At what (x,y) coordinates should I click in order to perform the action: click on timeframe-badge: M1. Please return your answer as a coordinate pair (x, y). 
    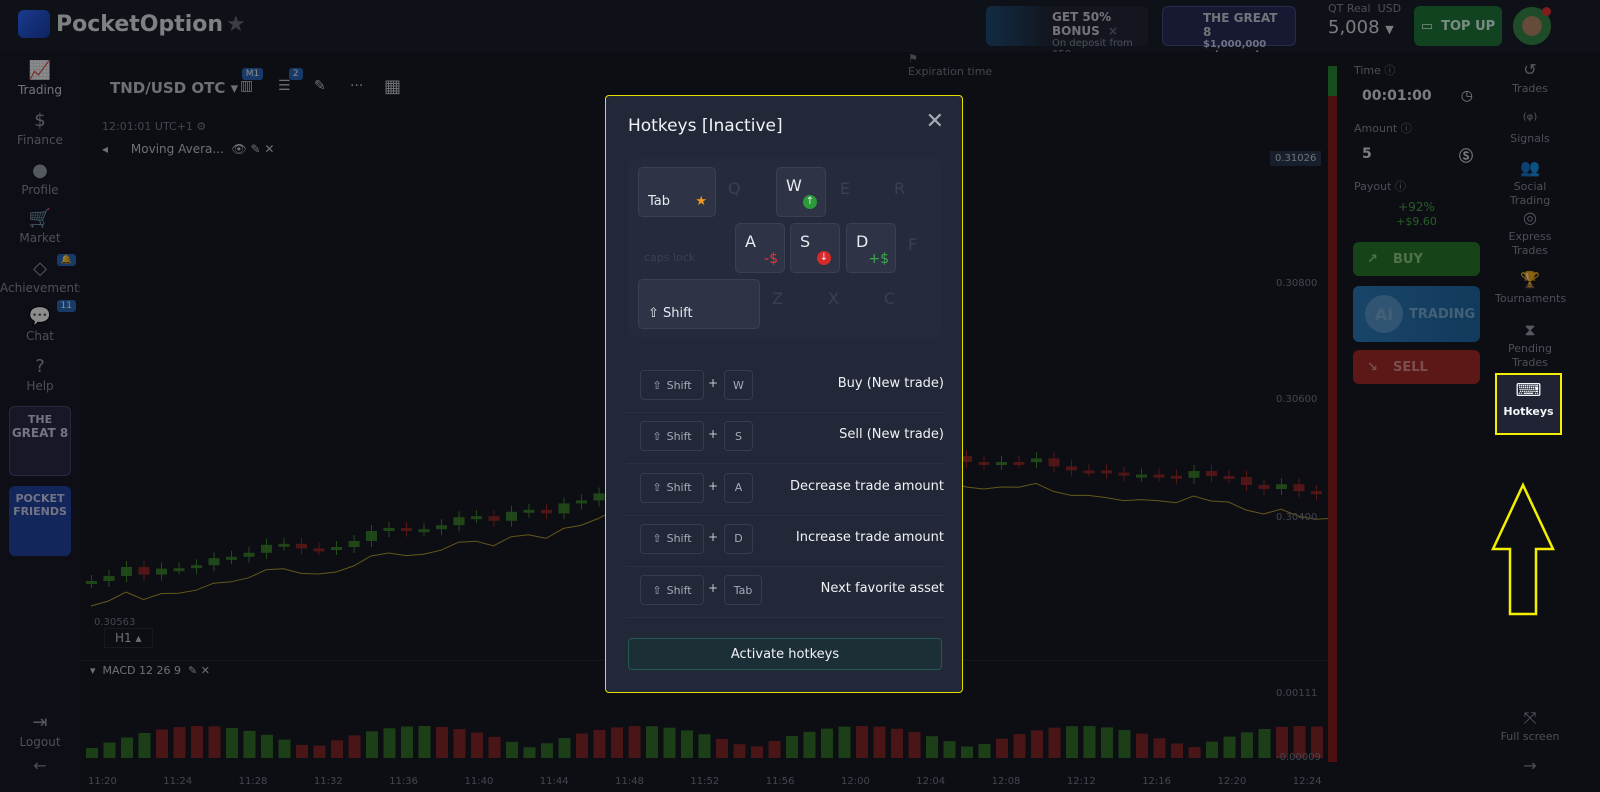
    Looking at the image, I should click on (252, 74).